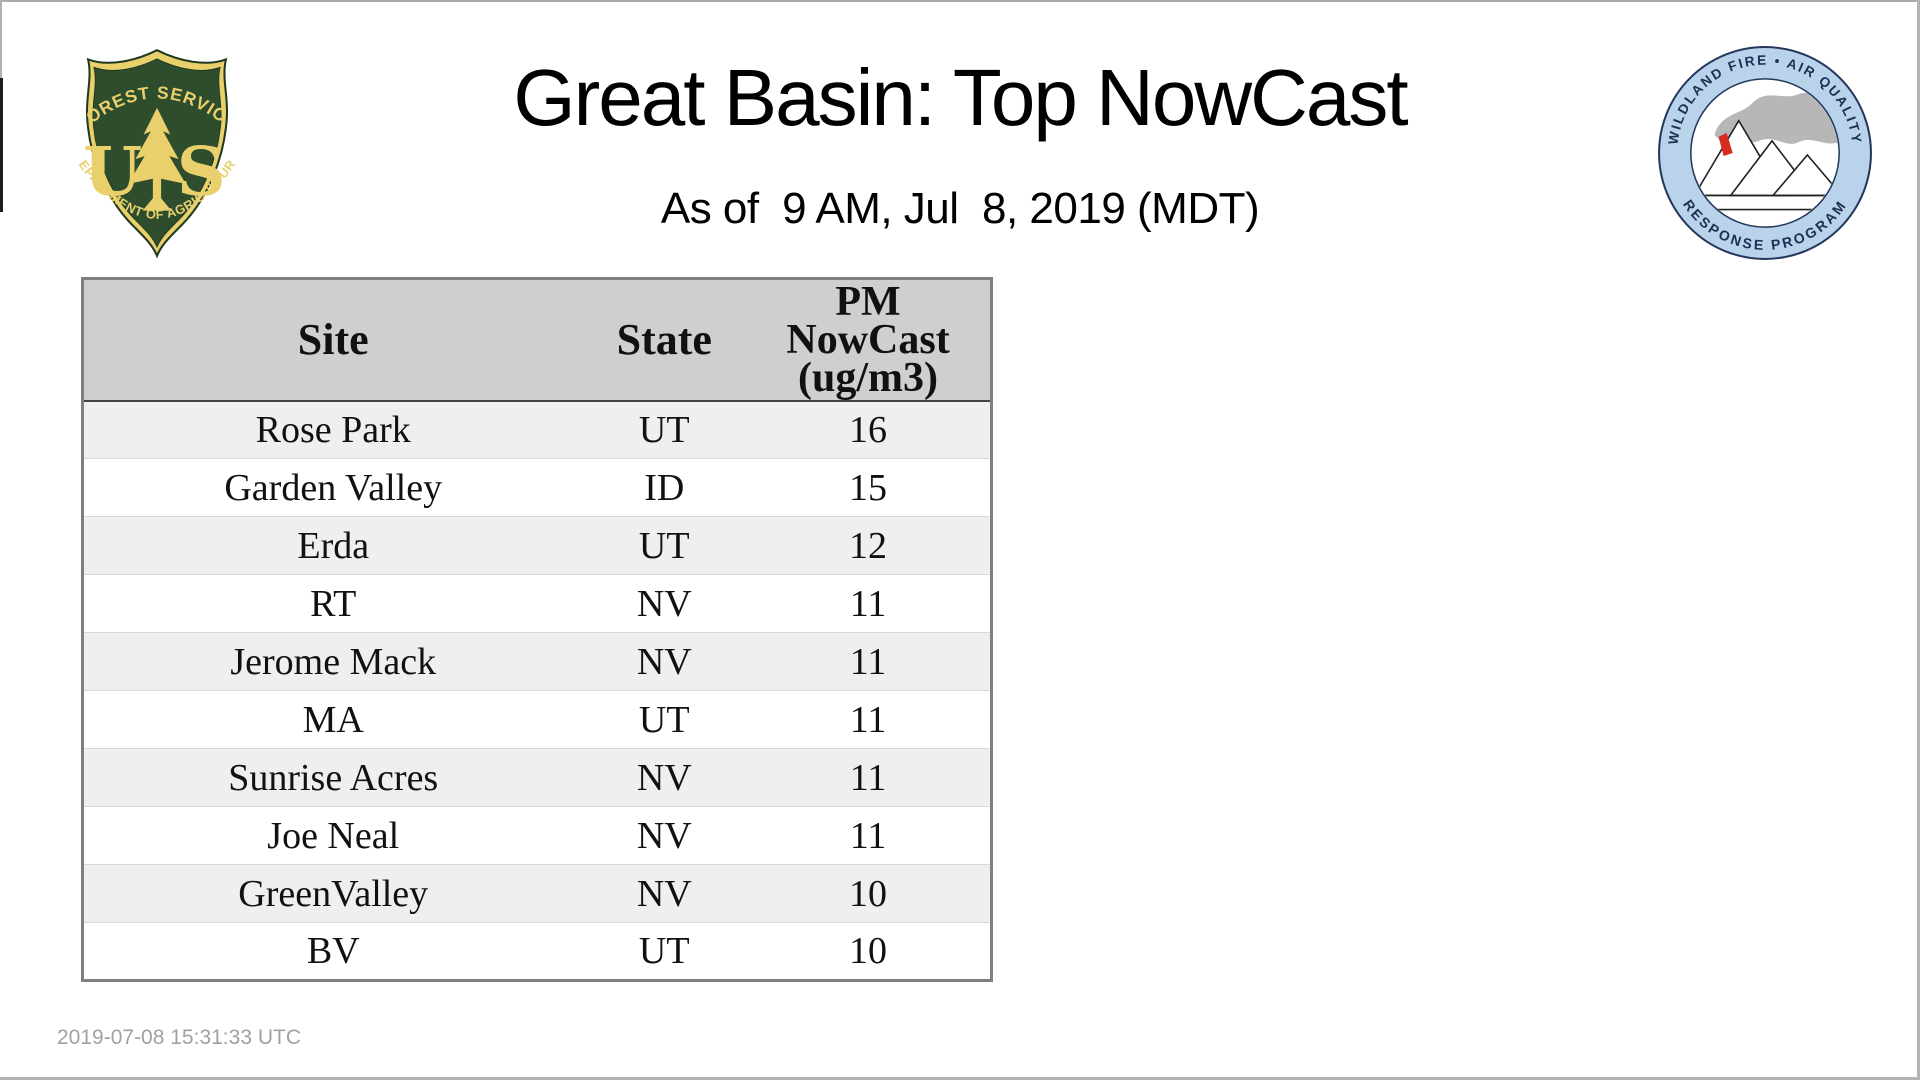 The height and width of the screenshot is (1080, 1920). I want to click on table-row: Erda UT 12, so click(537, 545).